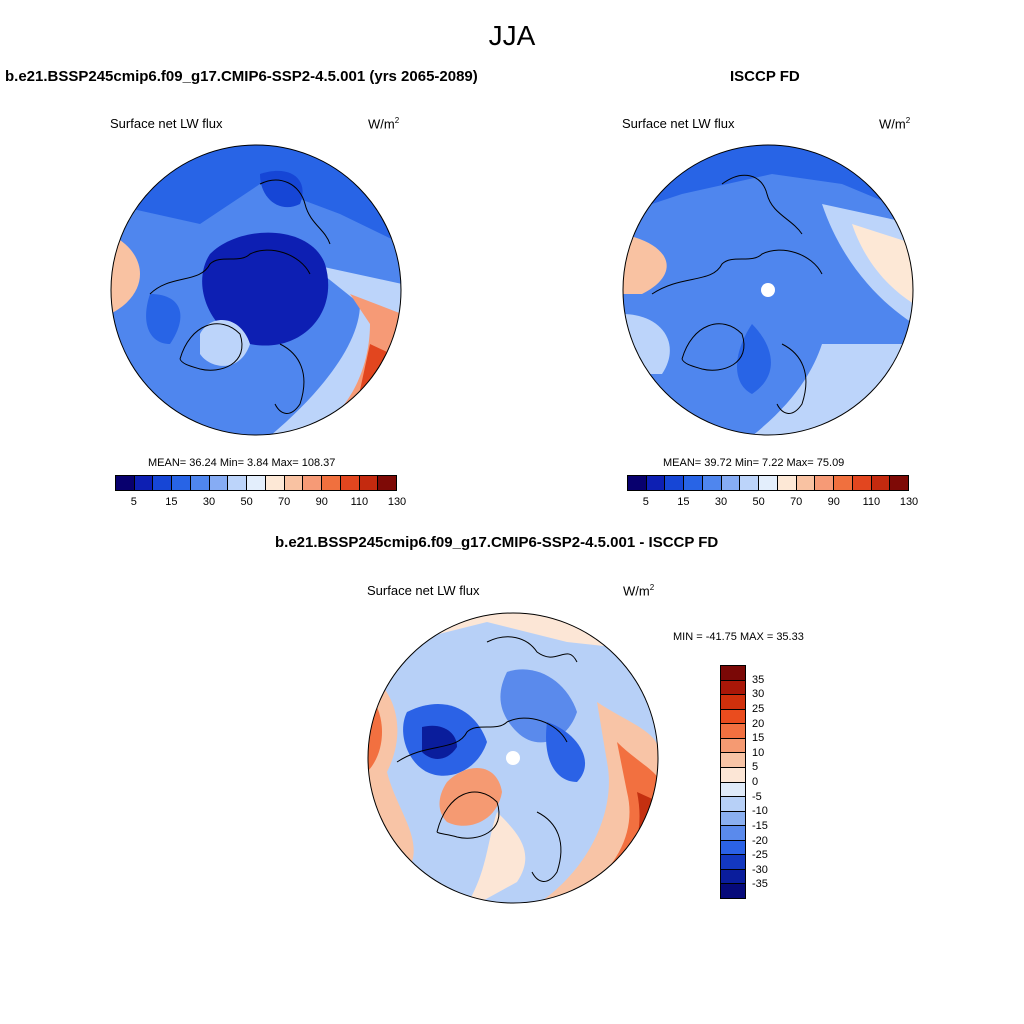 The image size is (1024, 1024). What do you see at coordinates (470, 797) in the screenshot?
I see `panel3-greenland-positive` at bounding box center [470, 797].